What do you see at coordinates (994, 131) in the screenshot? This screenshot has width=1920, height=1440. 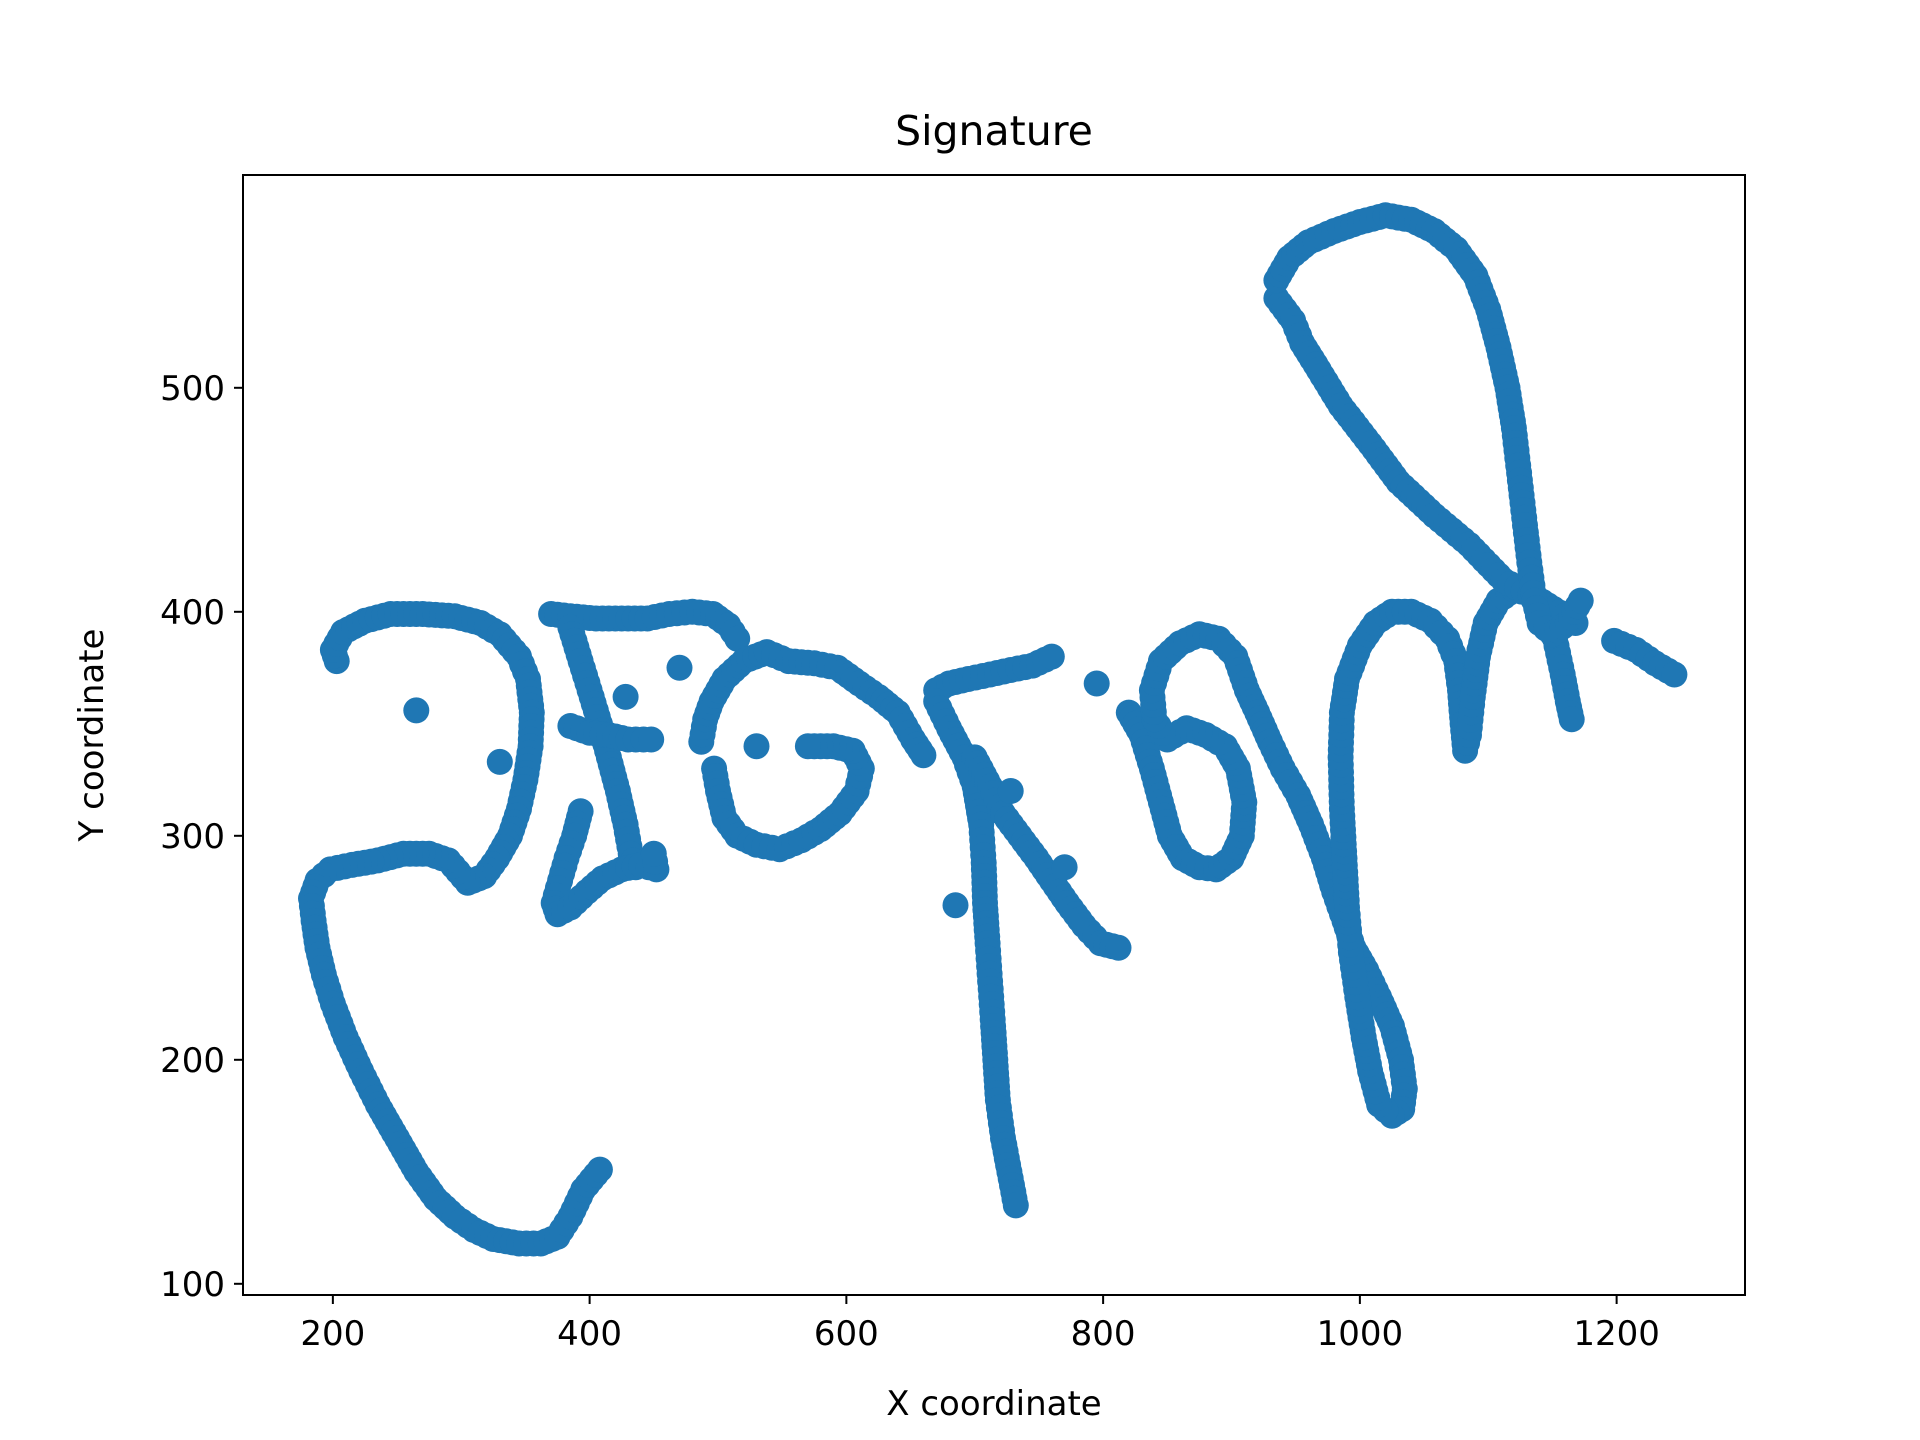 I see `chart-title: Signature` at bounding box center [994, 131].